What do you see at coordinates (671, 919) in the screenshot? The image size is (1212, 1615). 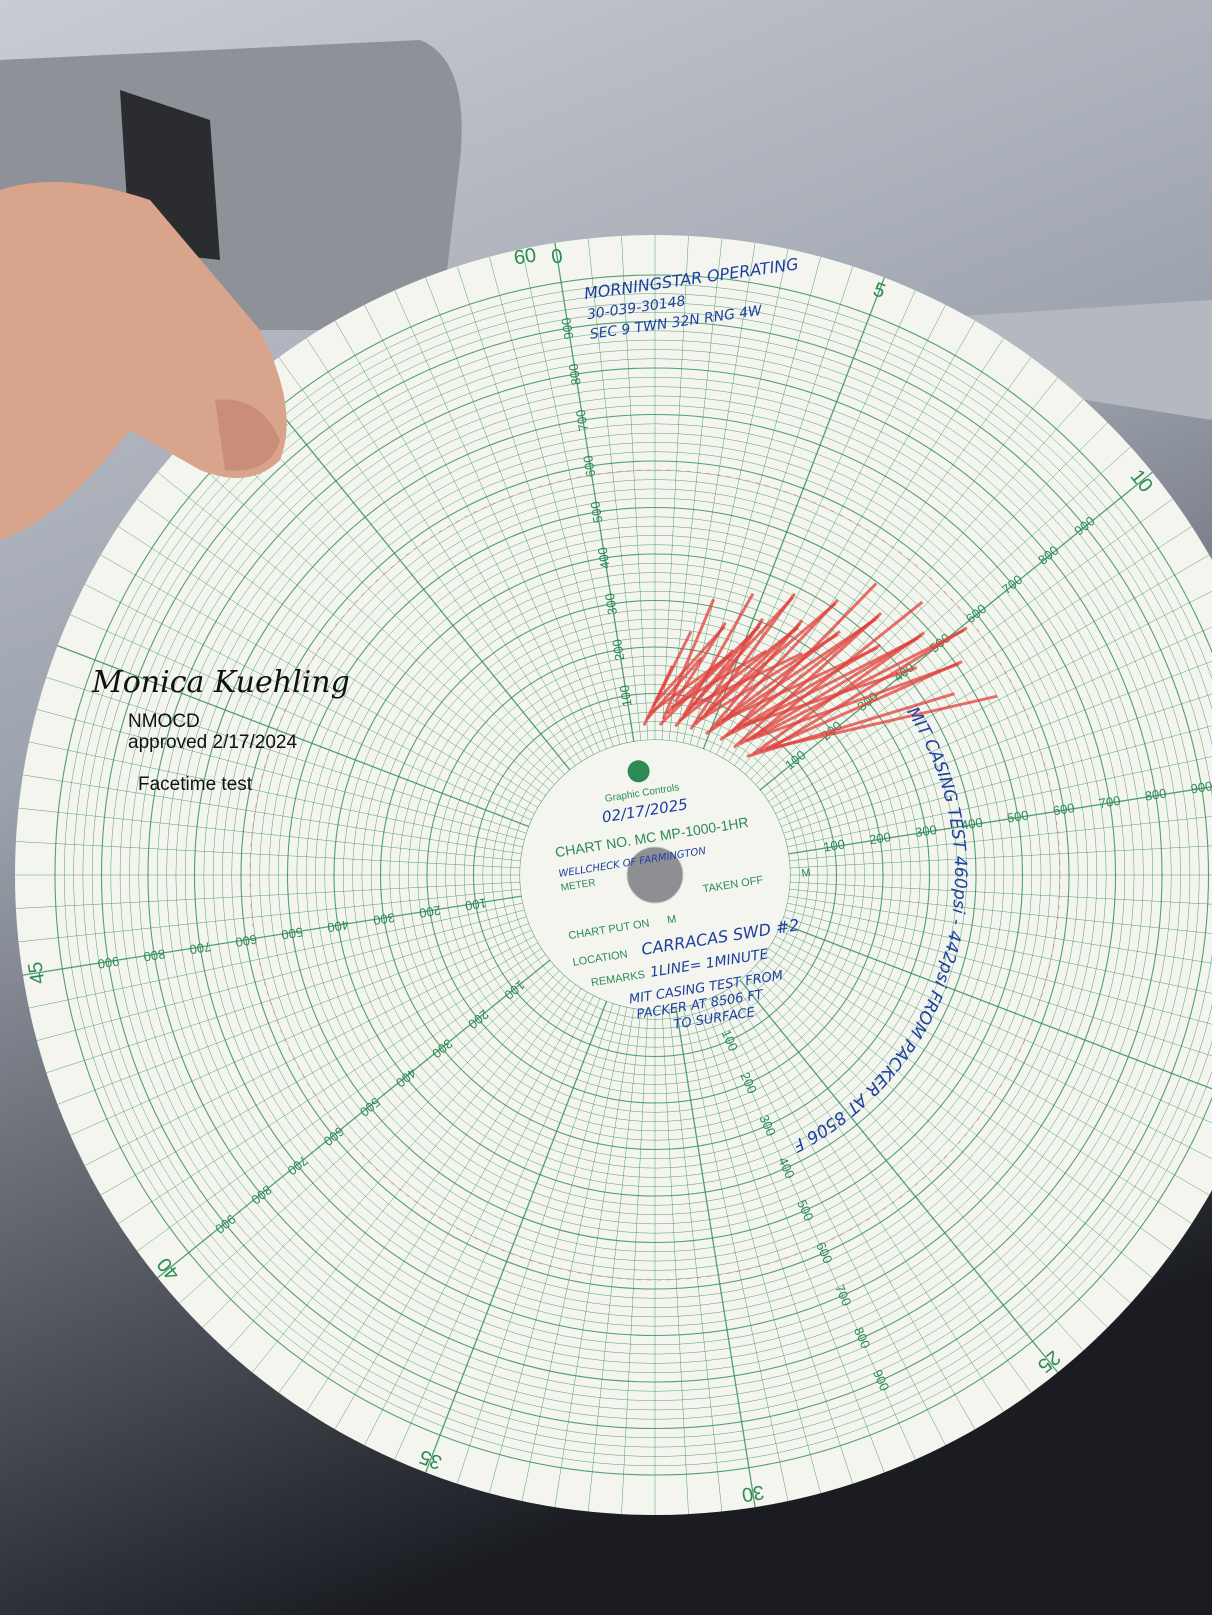 I see `put-on-m: M` at bounding box center [671, 919].